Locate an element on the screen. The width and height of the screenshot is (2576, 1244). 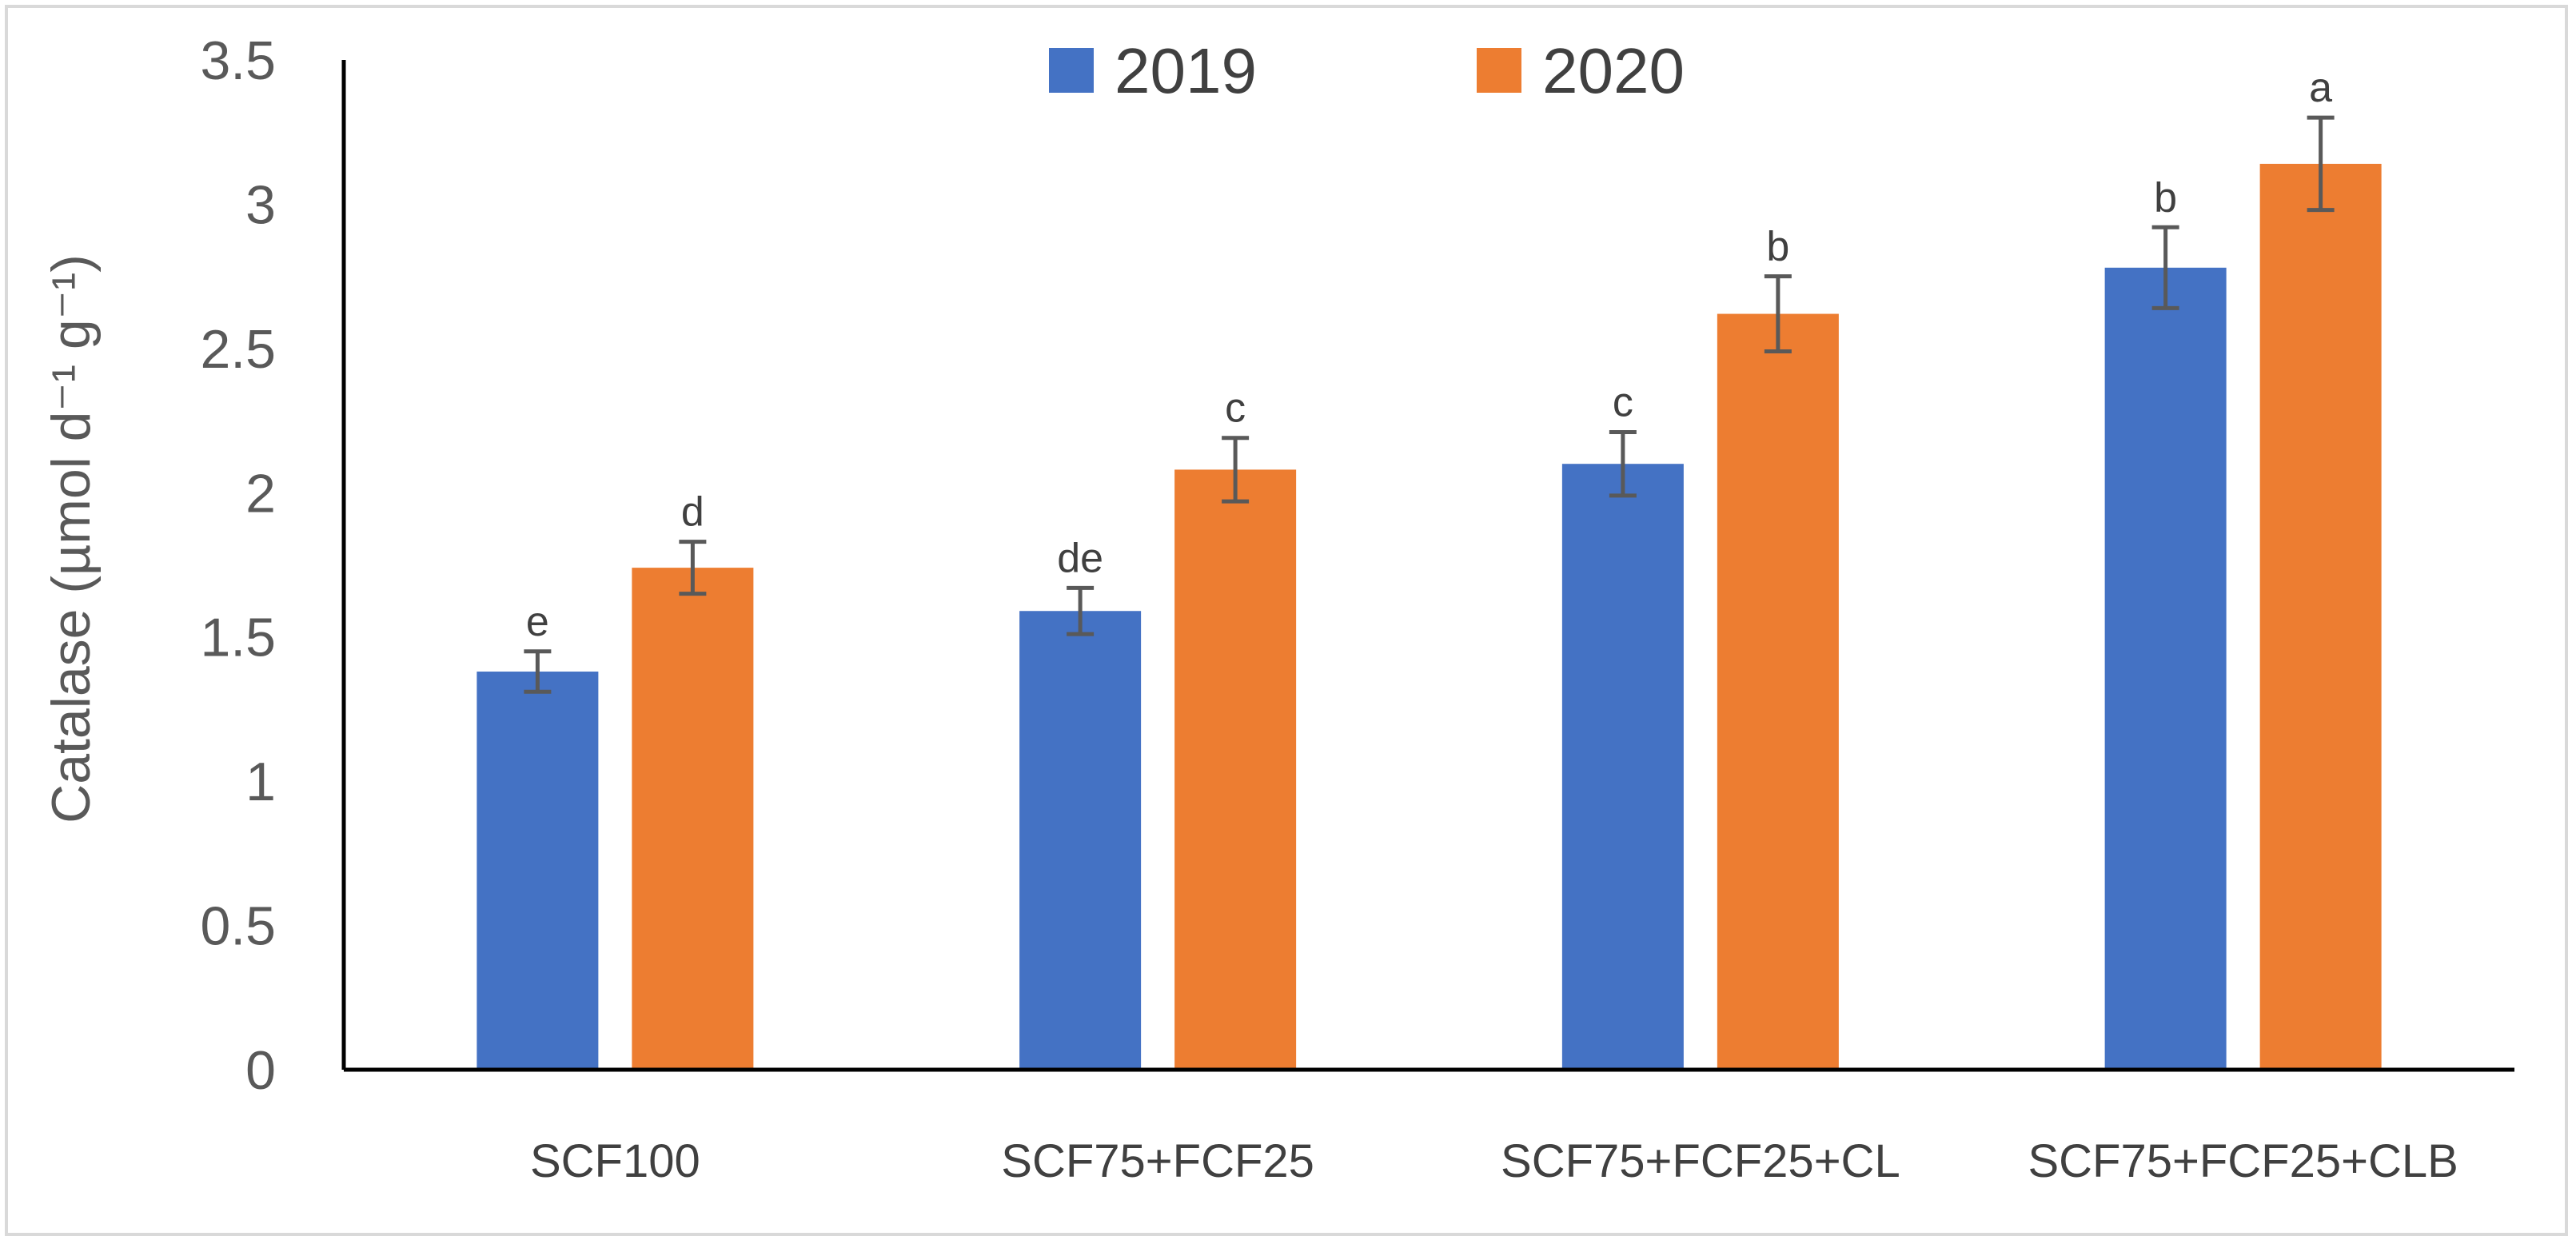
category-label: SCF100 is located at coordinates (615, 1161).